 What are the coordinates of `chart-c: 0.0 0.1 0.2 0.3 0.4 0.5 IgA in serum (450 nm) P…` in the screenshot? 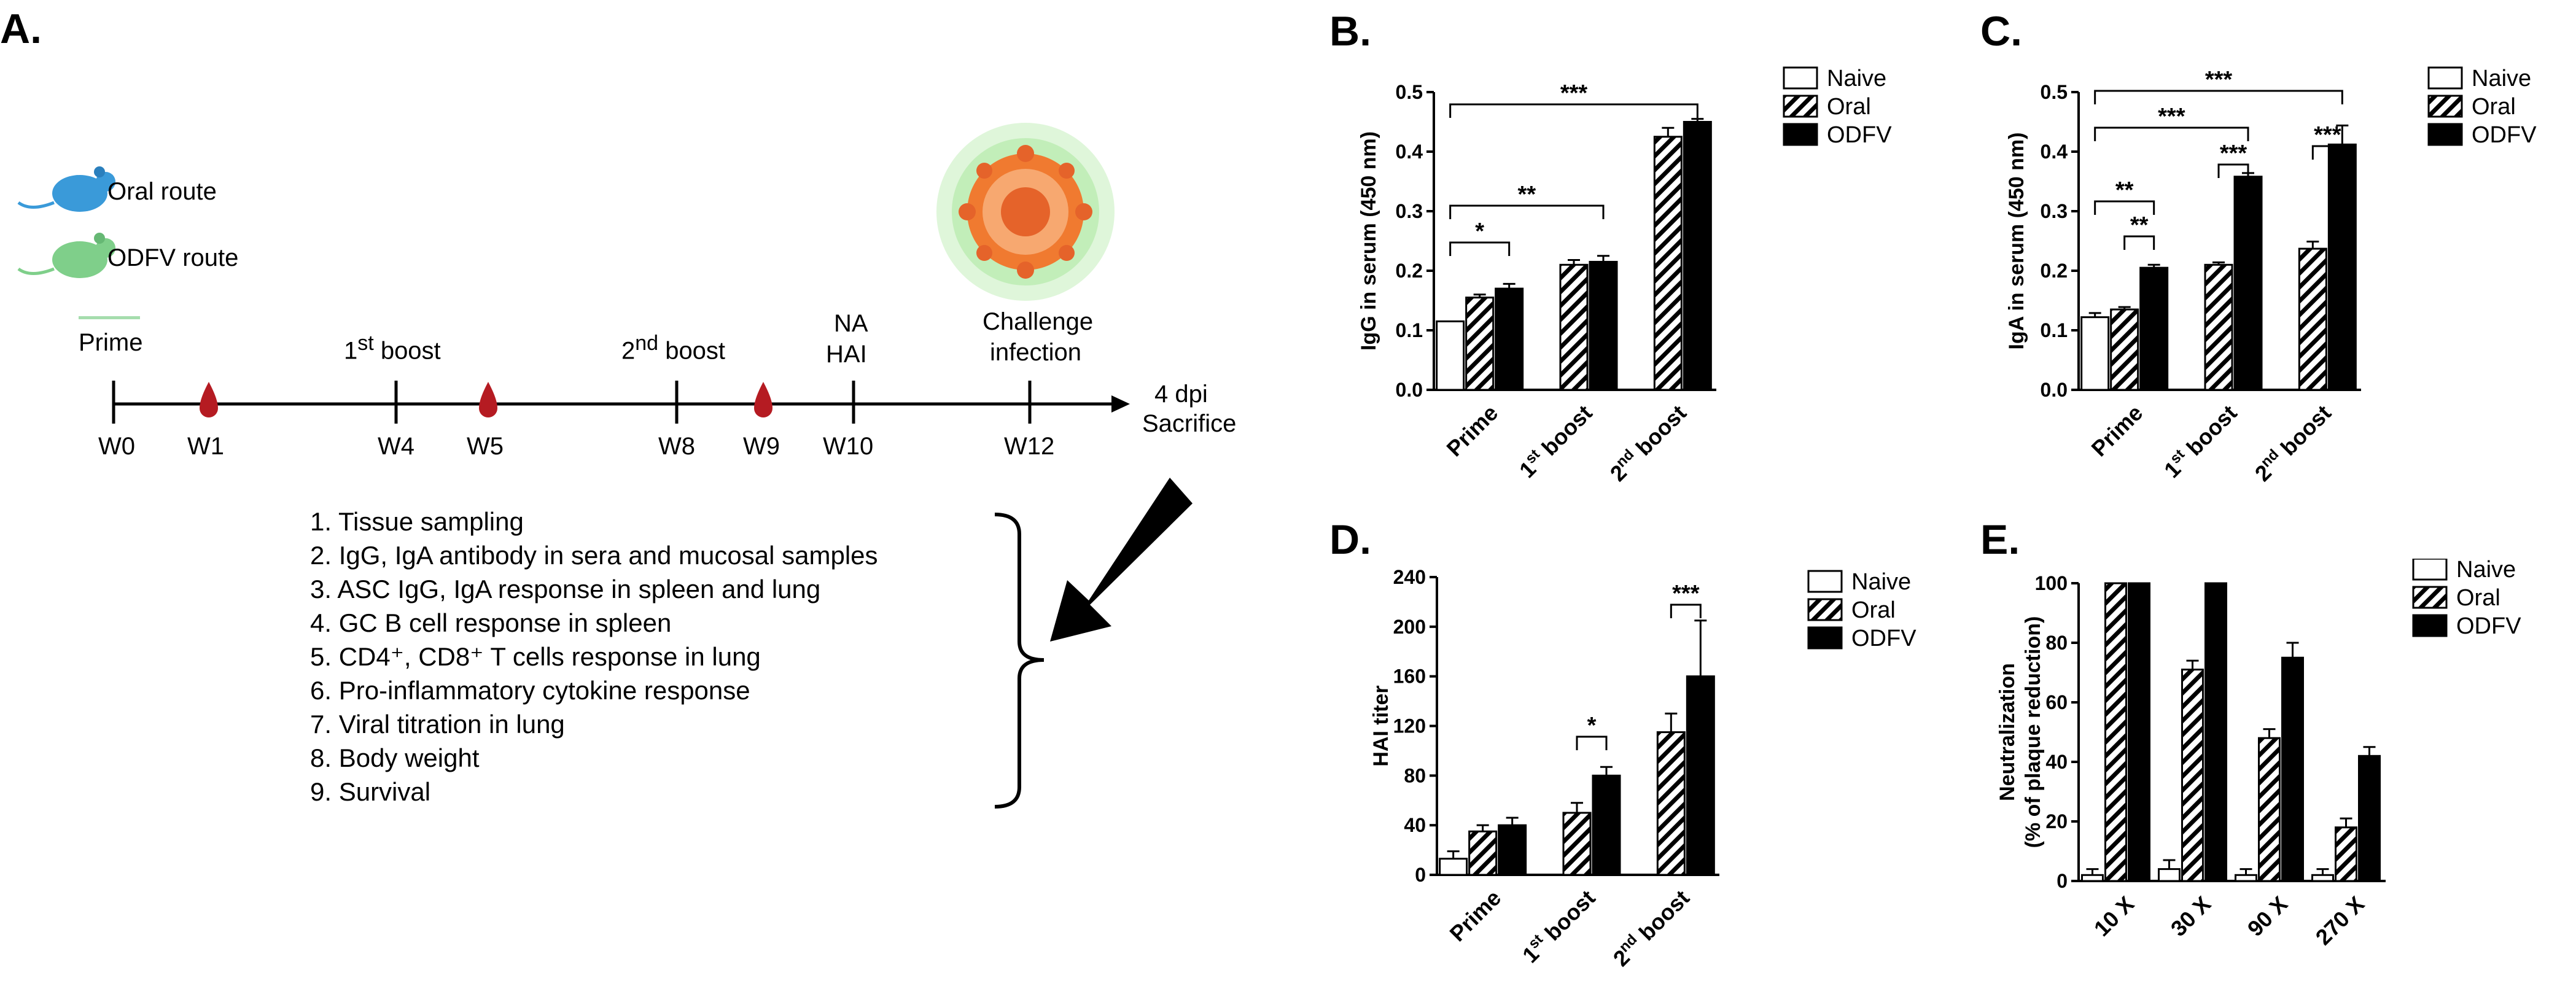 It's located at (2271, 276).